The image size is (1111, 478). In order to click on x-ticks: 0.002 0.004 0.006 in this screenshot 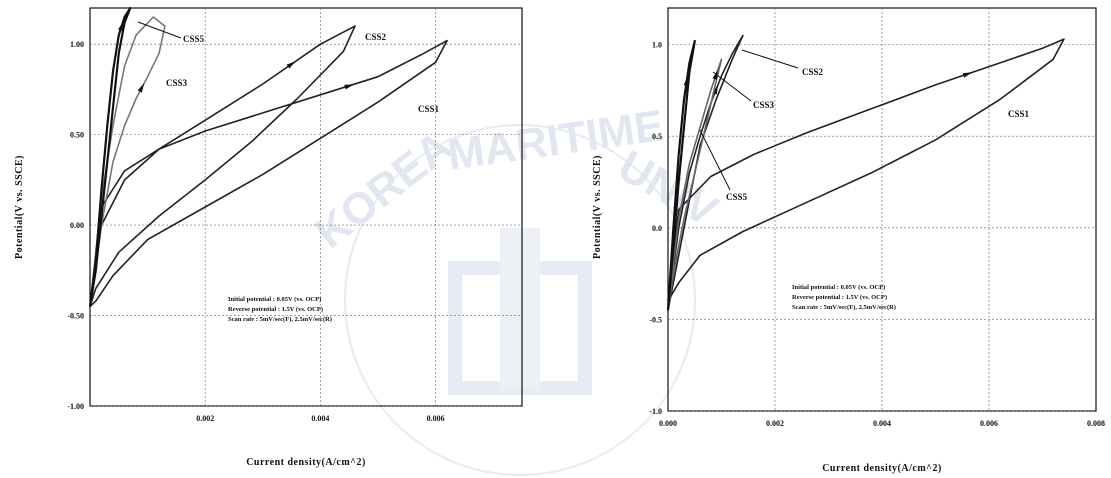, I will do `click(320, 418)`.